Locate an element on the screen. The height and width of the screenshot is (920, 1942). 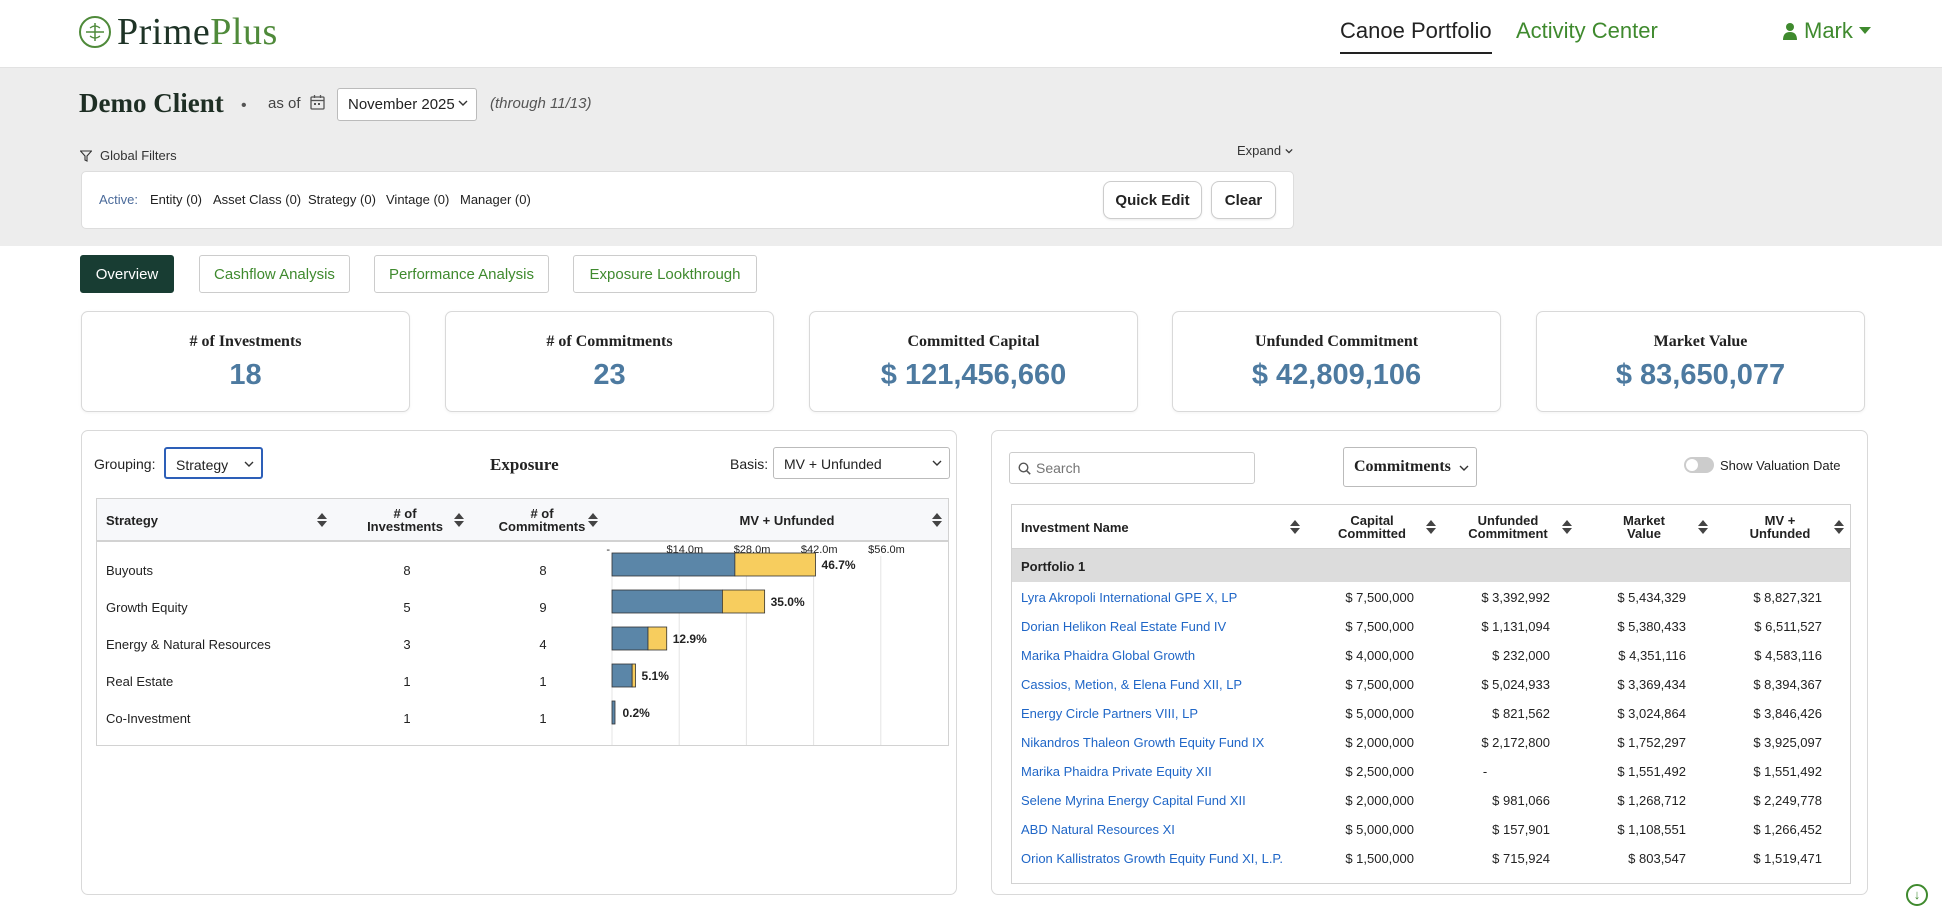
tab-exposure-lookthrough: Exposure Lookthrough is located at coordinates (665, 274).